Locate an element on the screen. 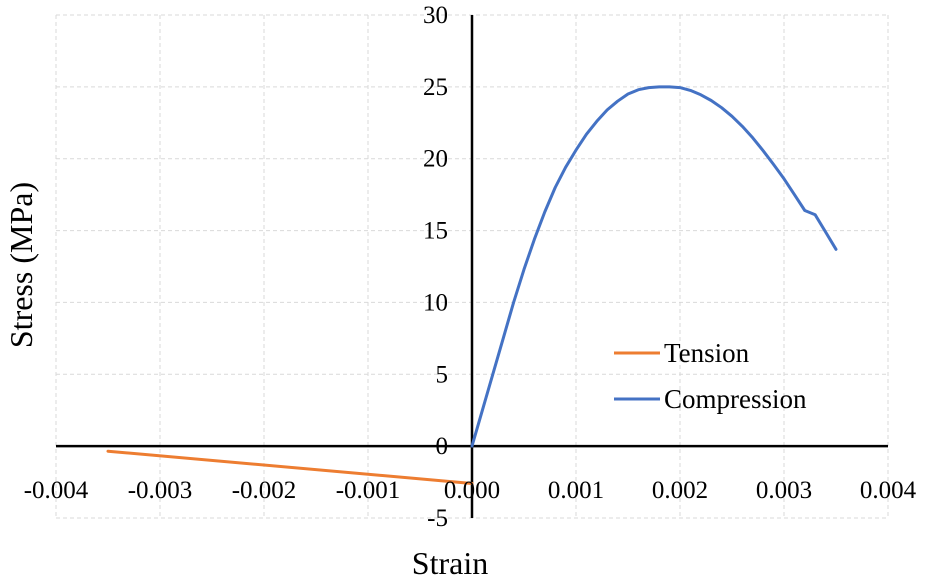 This screenshot has height=581, width=925. series-line-tension is located at coordinates (290, 467).